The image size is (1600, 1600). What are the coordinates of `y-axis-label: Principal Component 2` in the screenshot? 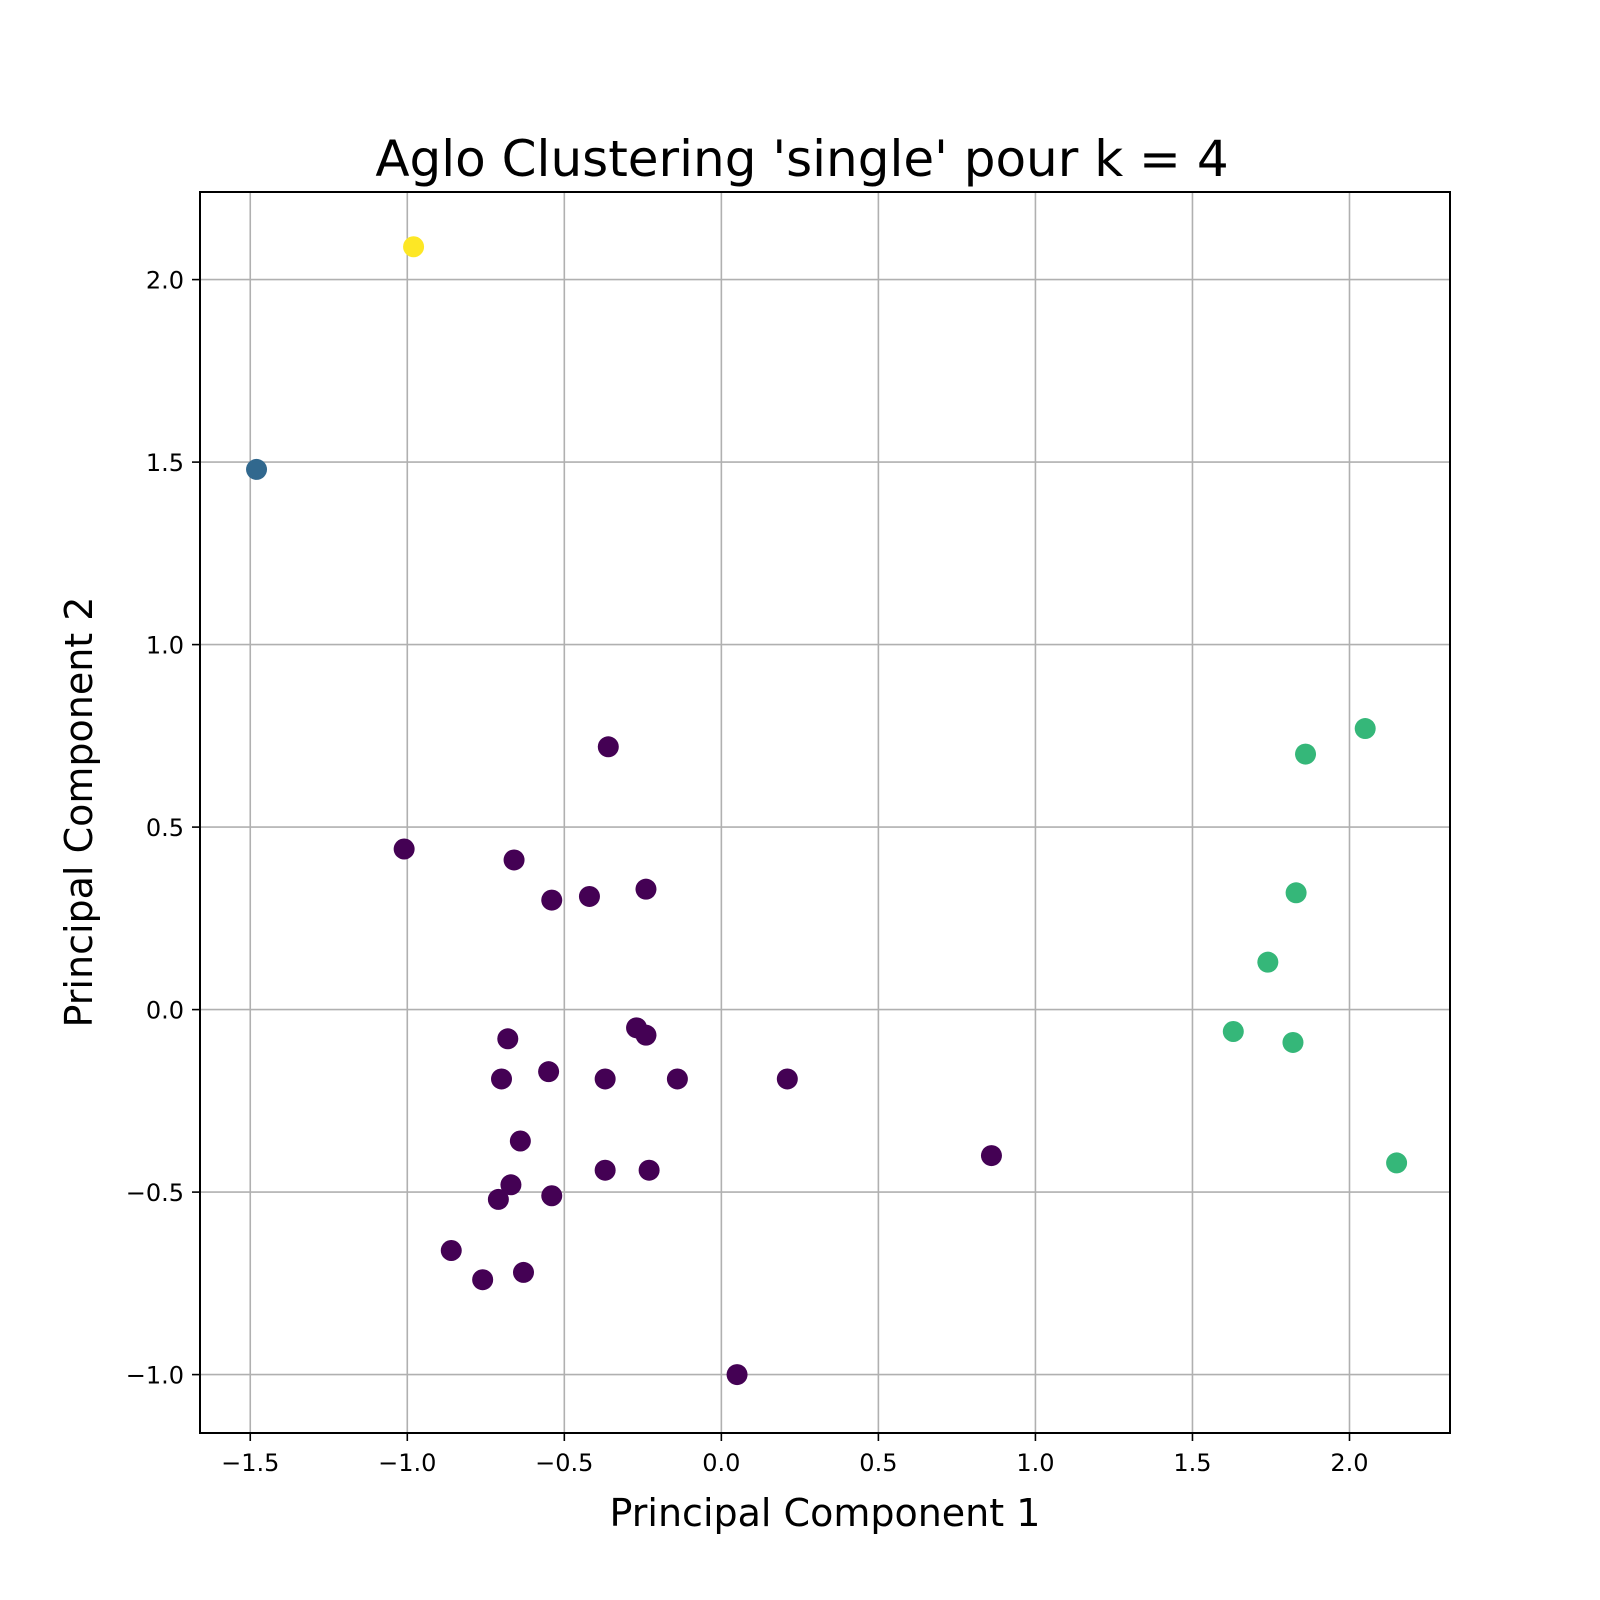 It's located at (79, 812).